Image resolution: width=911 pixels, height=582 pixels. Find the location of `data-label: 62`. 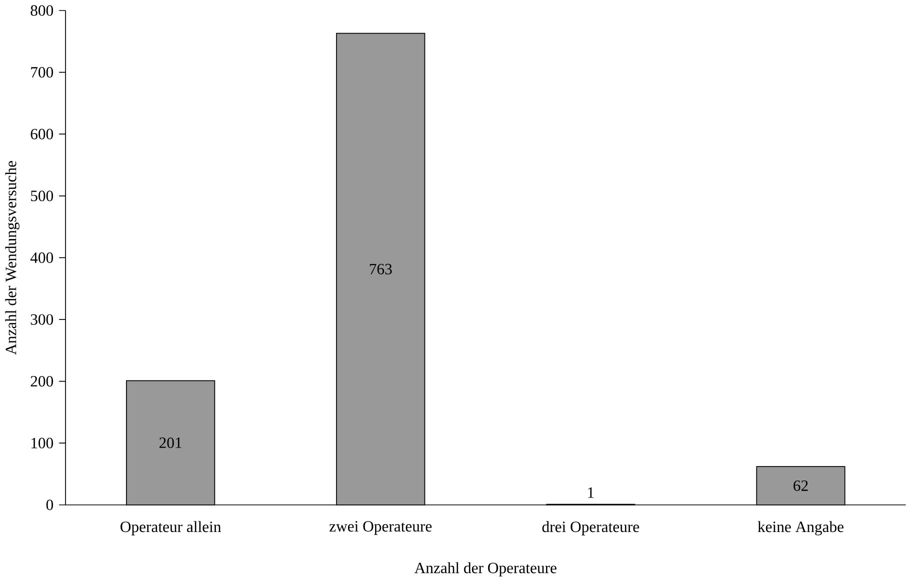

data-label: 62 is located at coordinates (801, 486).